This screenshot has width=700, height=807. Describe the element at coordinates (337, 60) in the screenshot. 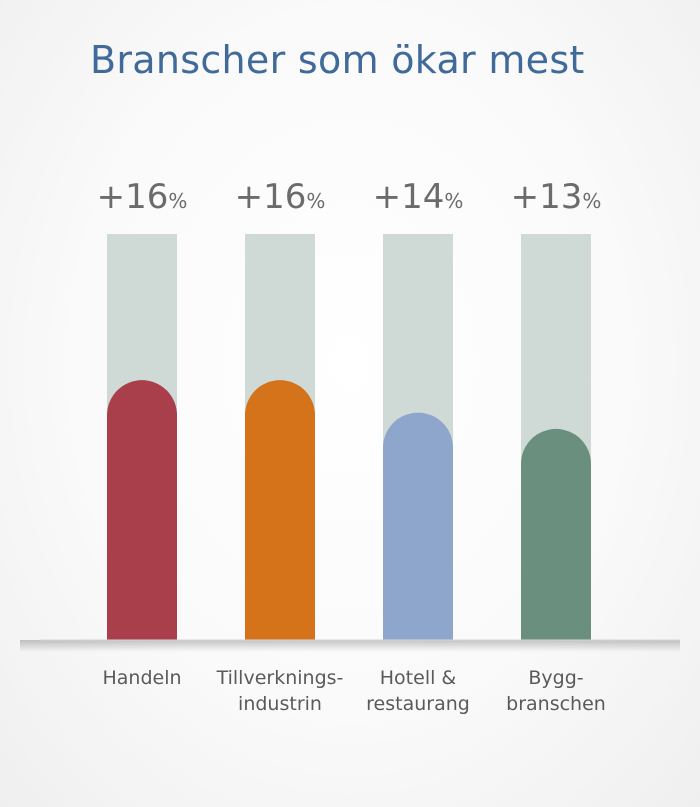

I see `chart-title: Branscher som ökar mest` at that location.